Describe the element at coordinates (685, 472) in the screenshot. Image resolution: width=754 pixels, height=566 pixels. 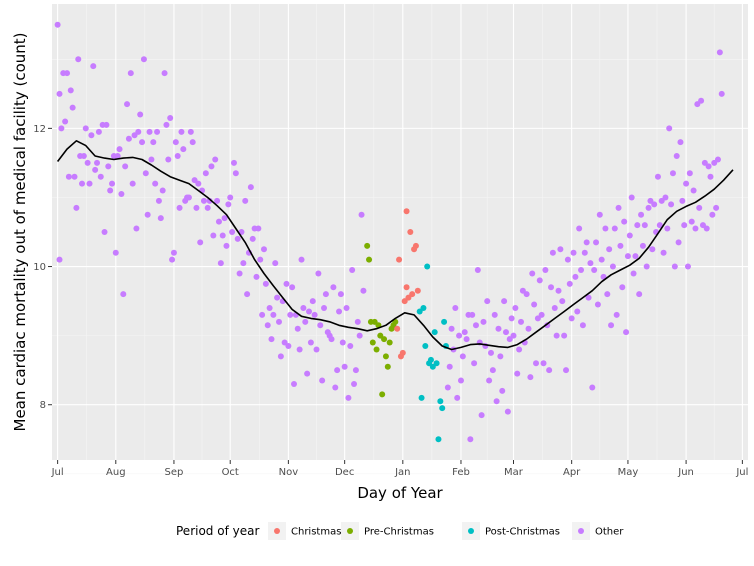
I see `x-tick-label: Jun` at that location.